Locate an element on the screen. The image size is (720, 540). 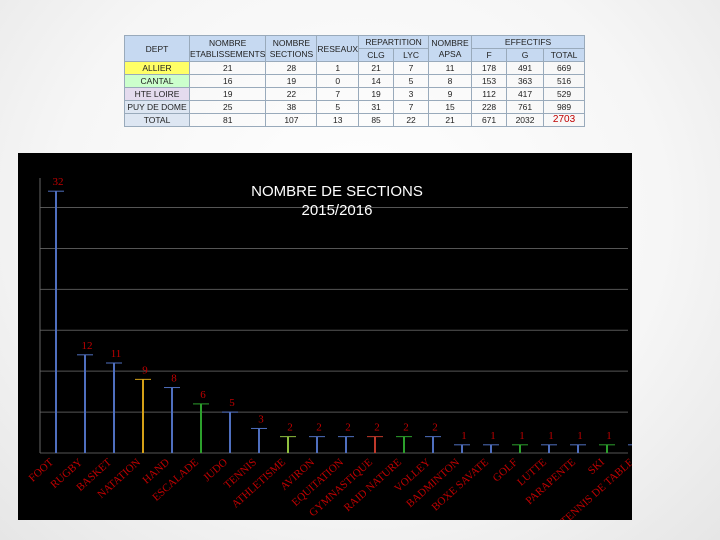
bar-gymnastique is located at coordinates (375, 444).